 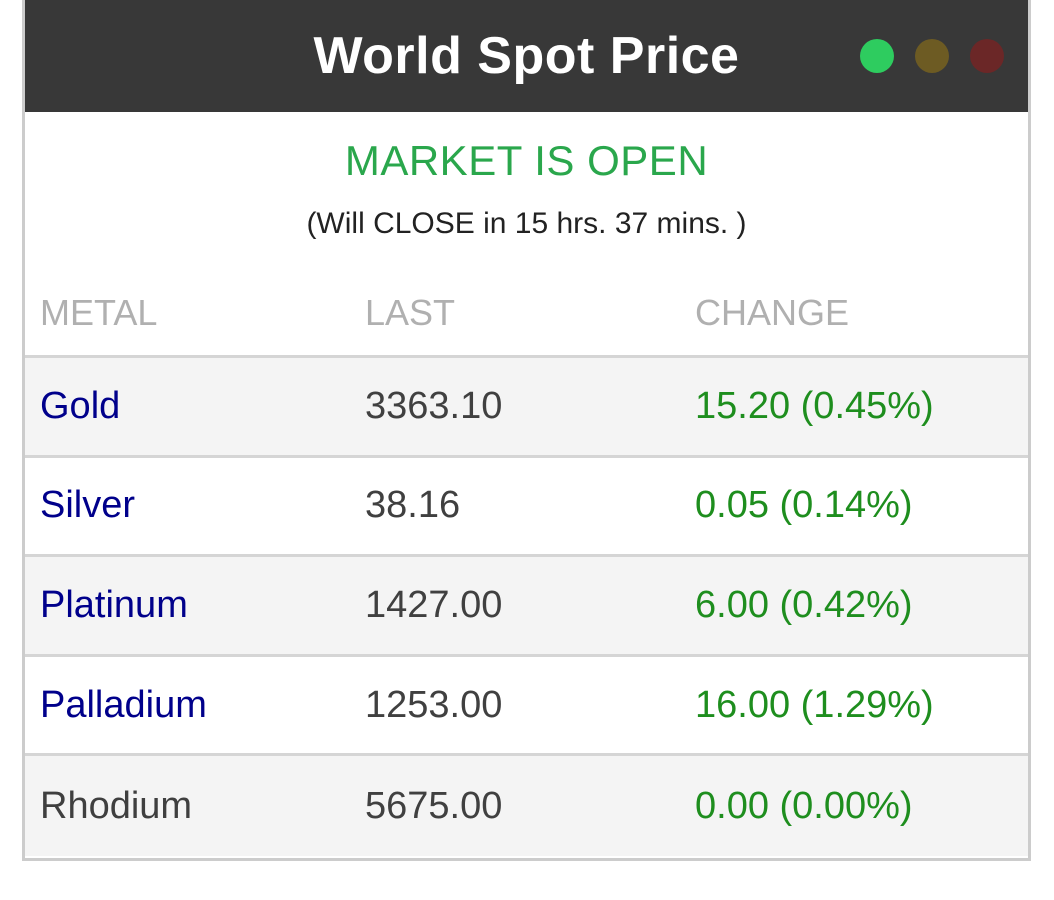 What do you see at coordinates (88, 505) in the screenshot?
I see `metal-link-silver: Silver` at bounding box center [88, 505].